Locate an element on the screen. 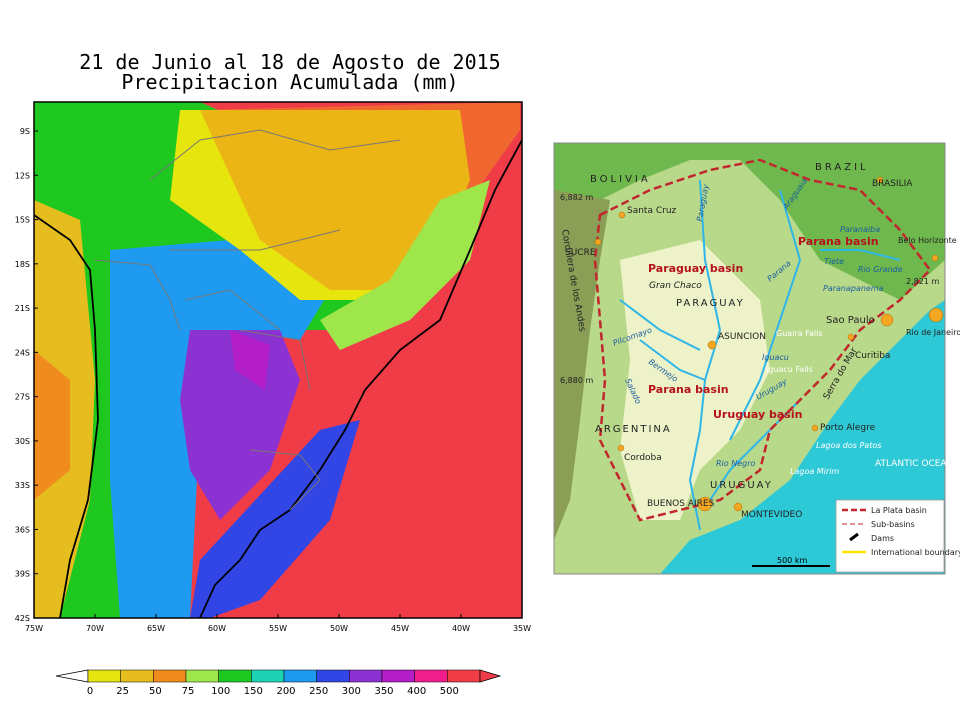  legend-la-plata: La Plata basin is located at coordinates (899, 510).